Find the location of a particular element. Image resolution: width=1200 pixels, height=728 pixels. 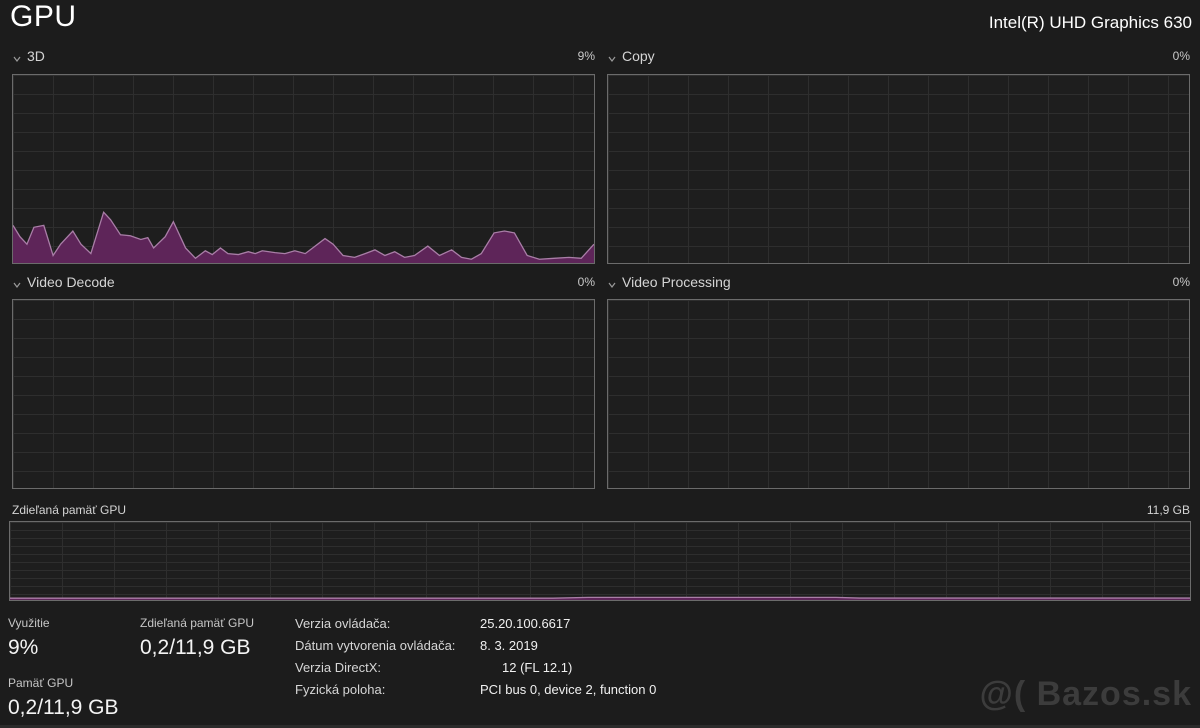

section-header-3d: 3D 9% is located at coordinates (303, 56).